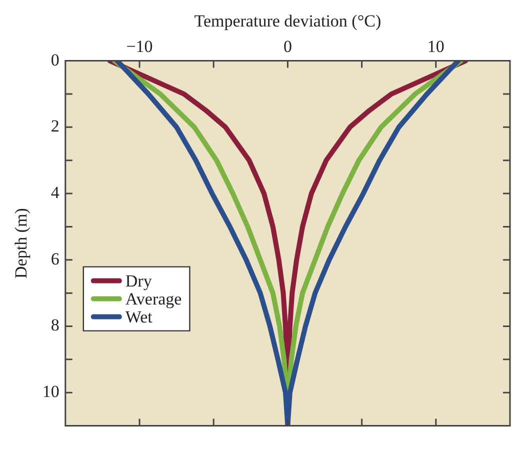  What do you see at coordinates (435, 46) in the screenshot?
I see `x-tick-label: 10` at bounding box center [435, 46].